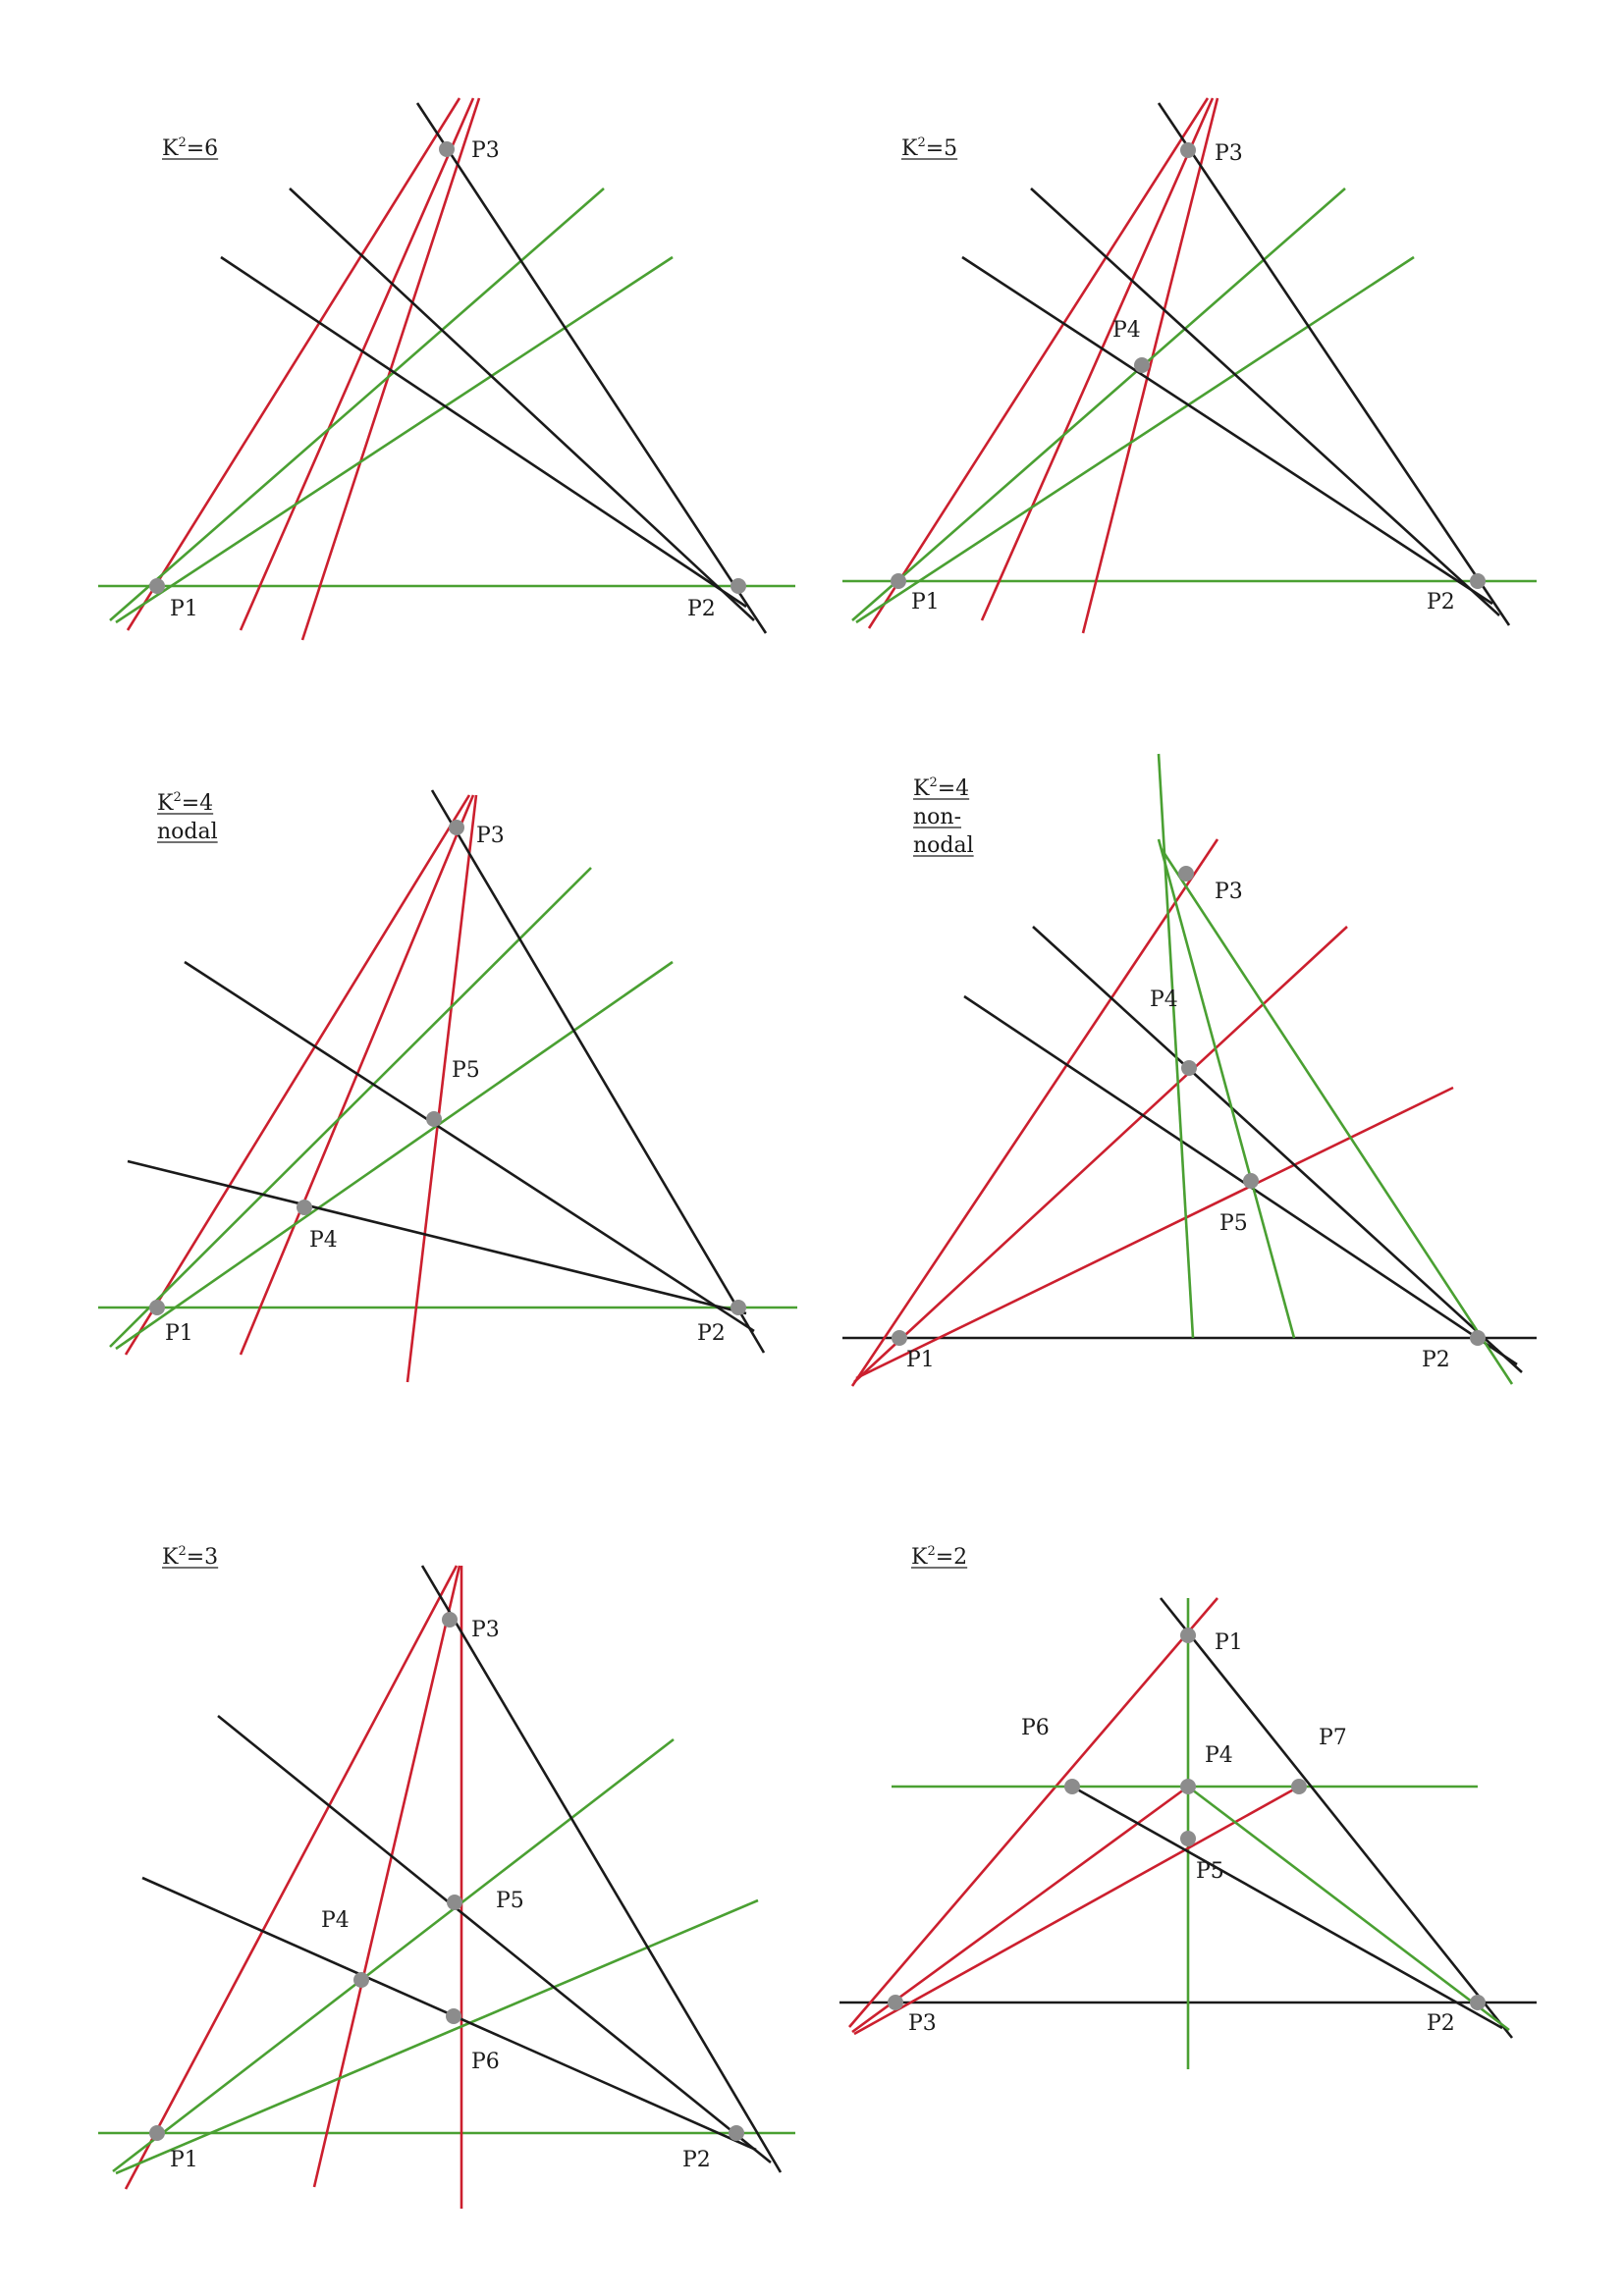  Describe the element at coordinates (937, 817) in the screenshot. I see `diagram-title: non-` at that location.